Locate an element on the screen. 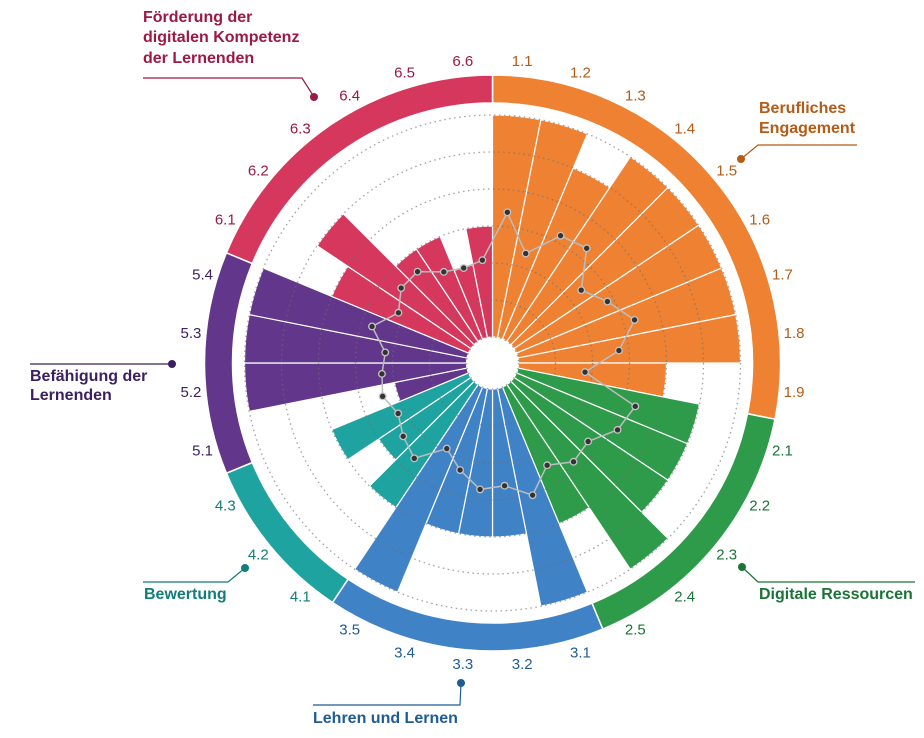 The width and height of the screenshot is (924, 738). item-label-3-1: 3.1 is located at coordinates (580, 652).